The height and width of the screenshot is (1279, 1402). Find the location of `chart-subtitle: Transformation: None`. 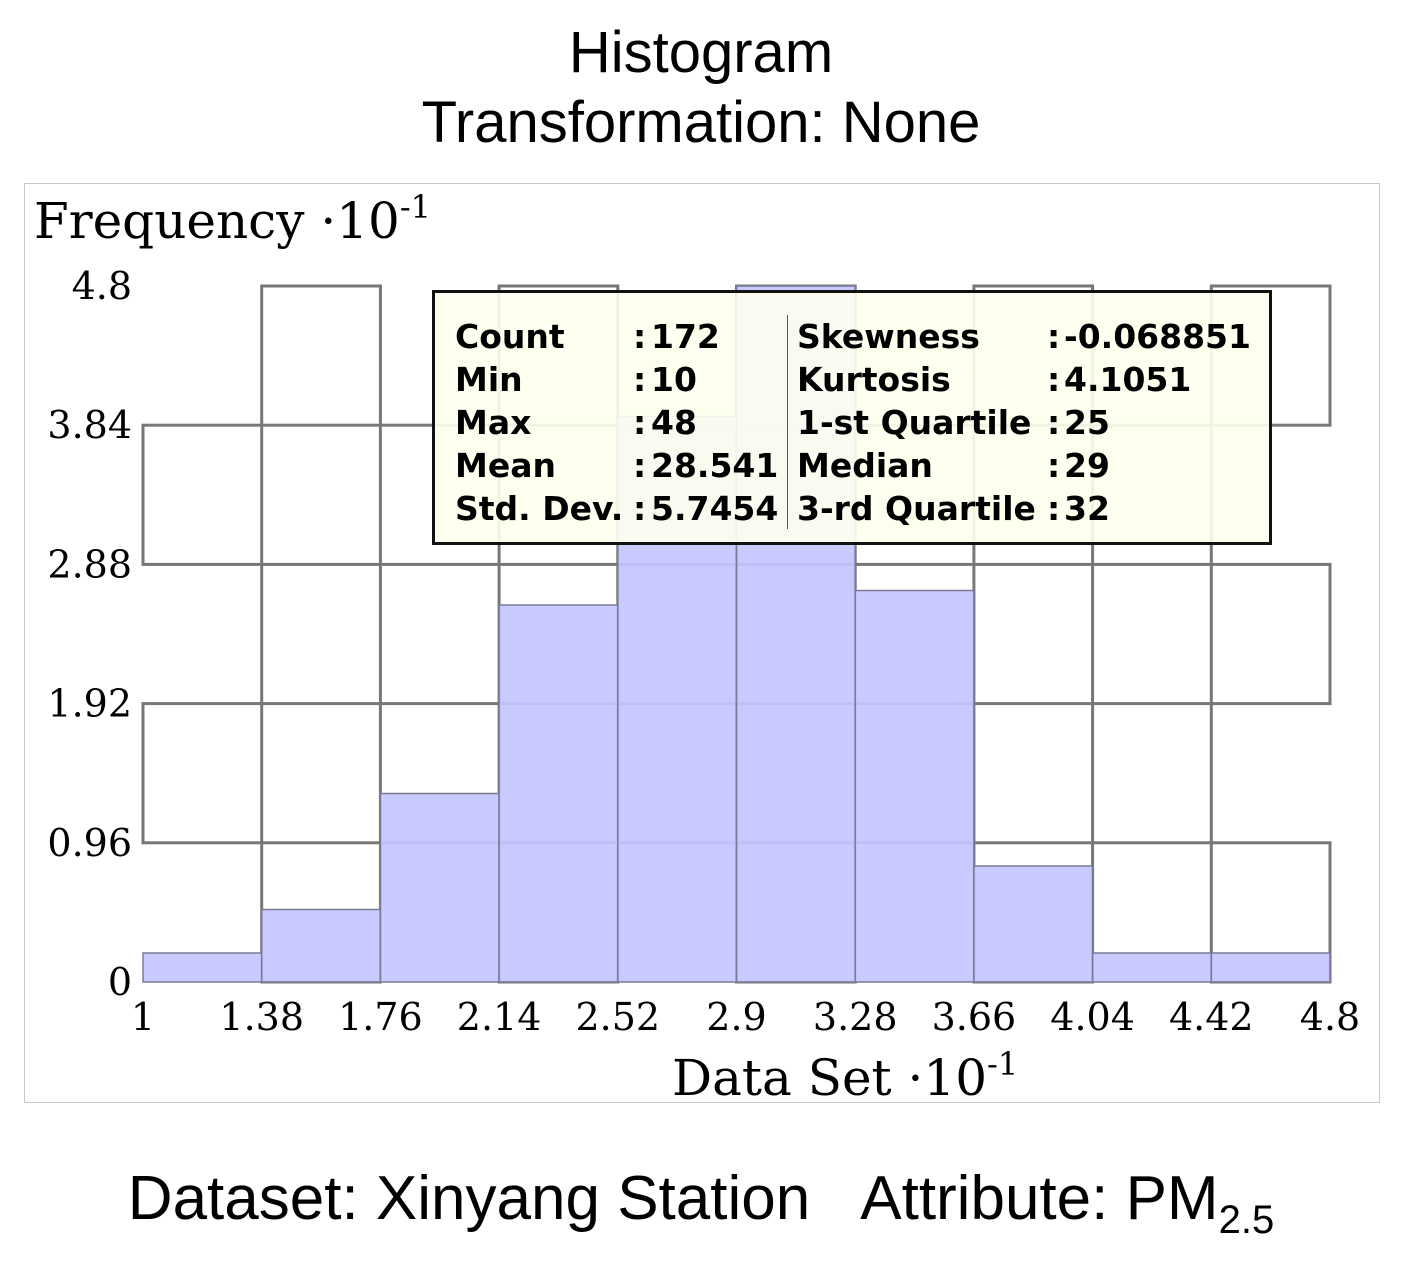

chart-subtitle: Transformation: None is located at coordinates (701, 122).